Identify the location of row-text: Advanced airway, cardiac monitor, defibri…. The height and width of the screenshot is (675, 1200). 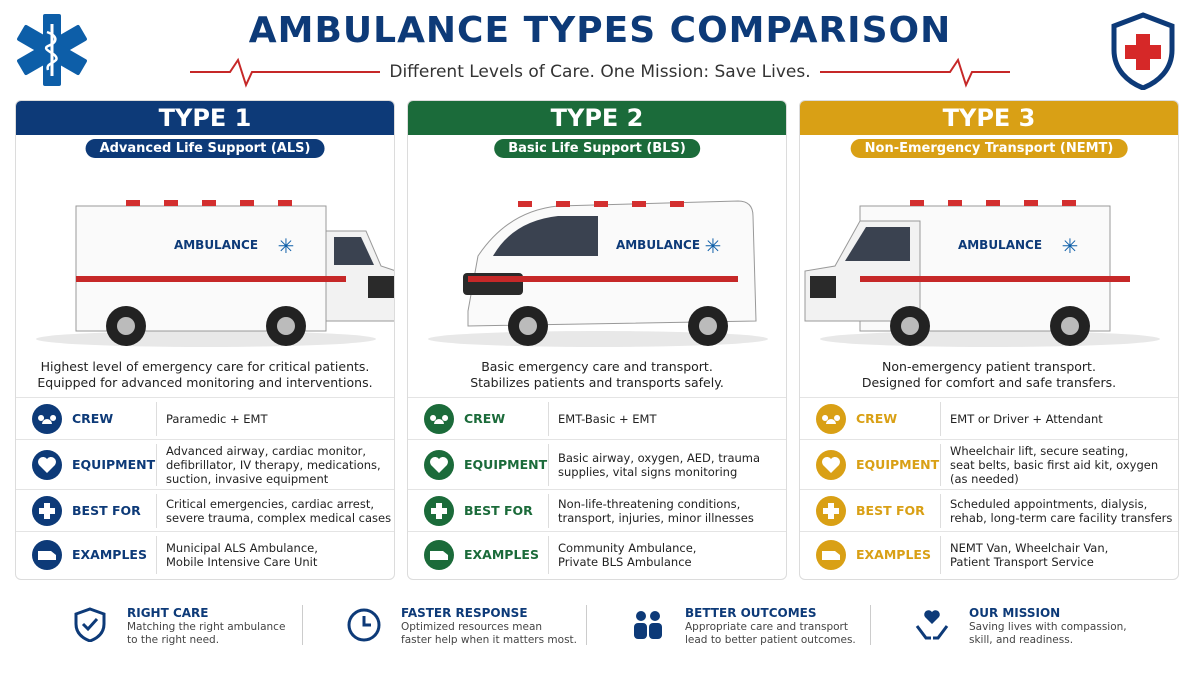
(273, 465).